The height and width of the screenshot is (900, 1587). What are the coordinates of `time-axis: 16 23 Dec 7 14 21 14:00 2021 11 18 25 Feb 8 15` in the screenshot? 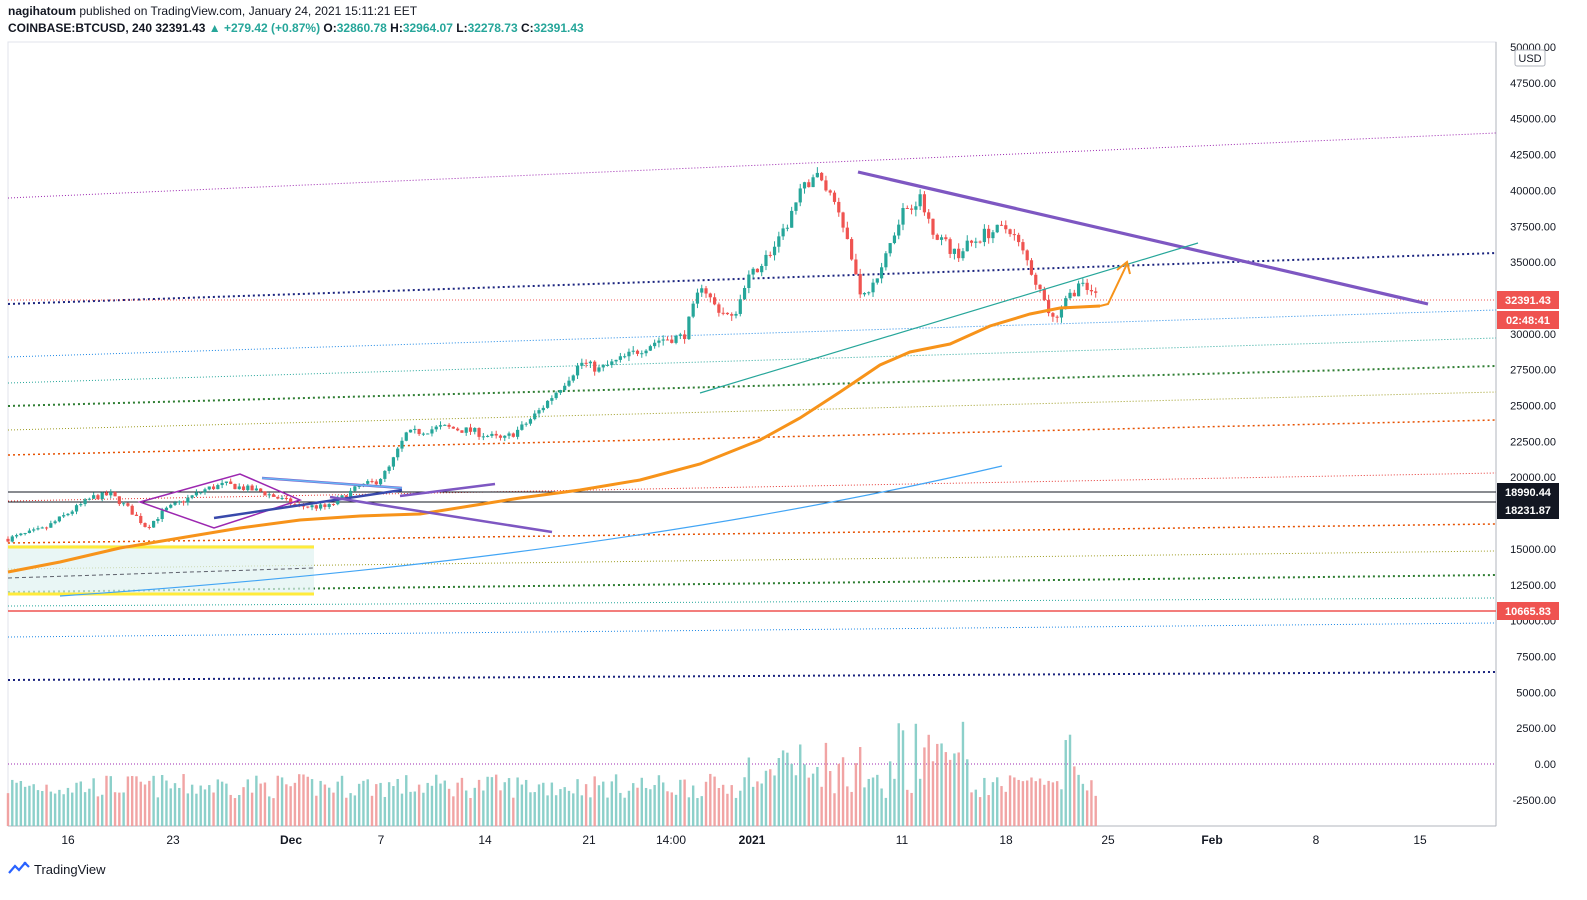 It's located at (744, 840).